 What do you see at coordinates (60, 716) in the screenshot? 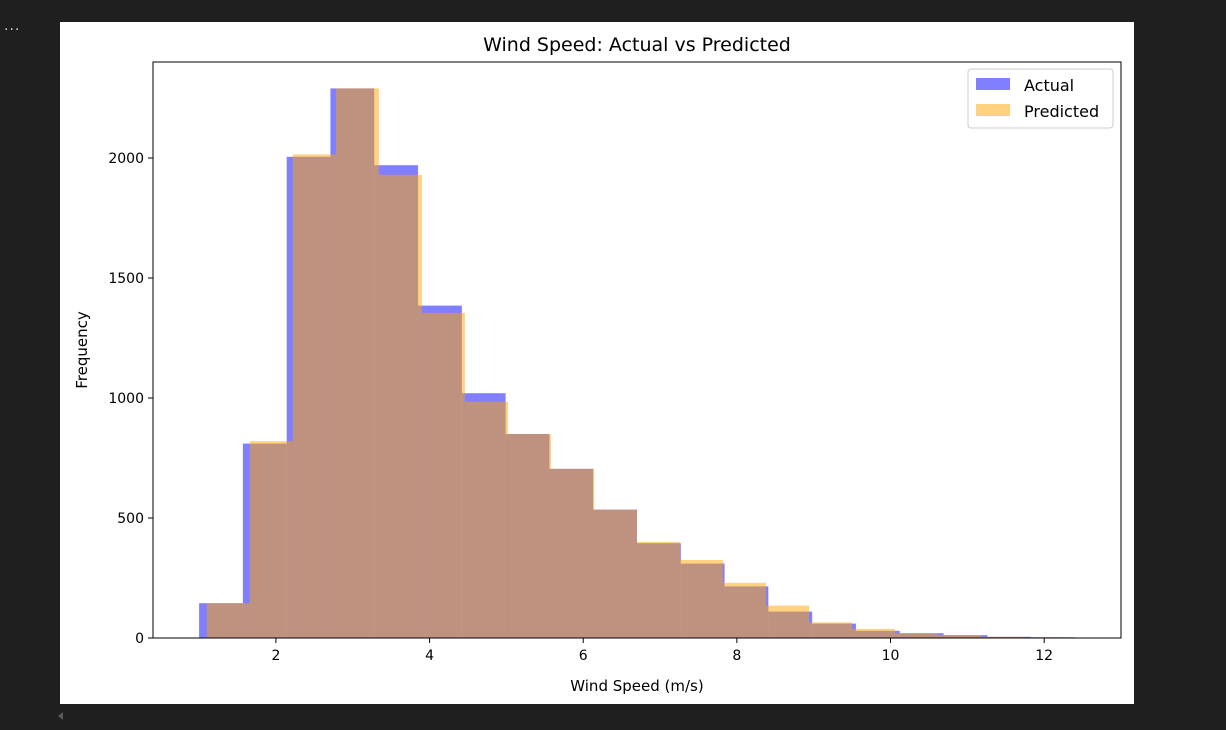
I see `scroll-left-arrow-icon` at bounding box center [60, 716].